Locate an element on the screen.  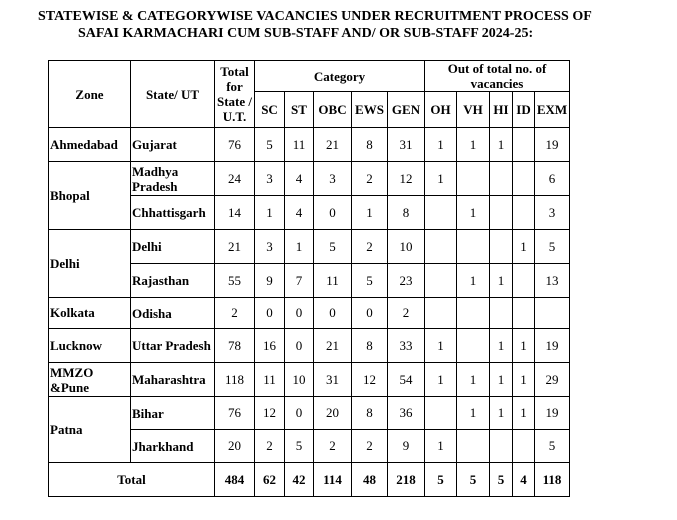
obc-cell: 20 is located at coordinates (332, 413).